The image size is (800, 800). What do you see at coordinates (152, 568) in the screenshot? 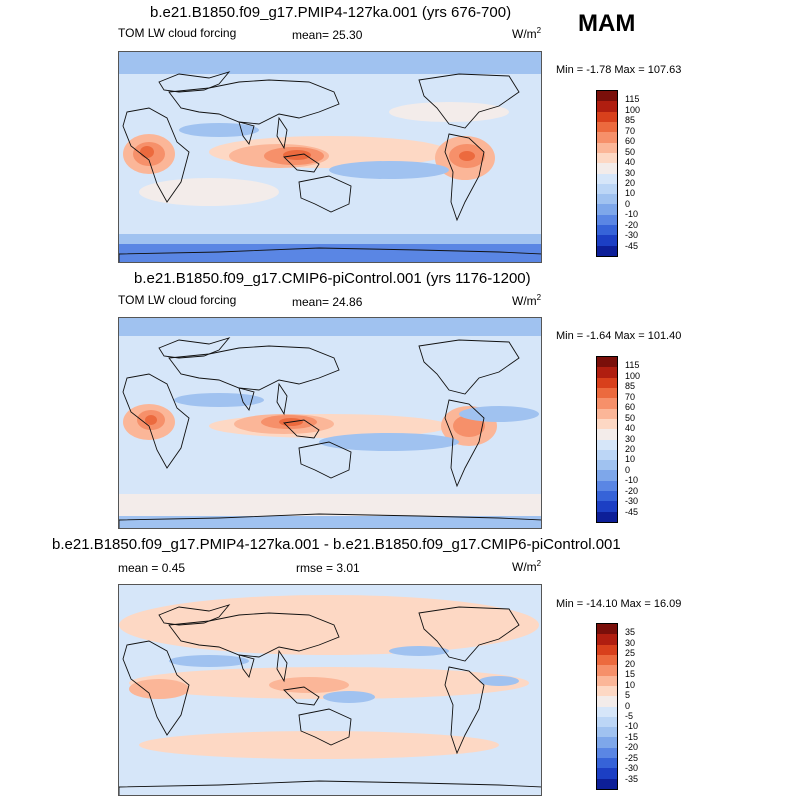
I see `panel-3-mean: mean = 0.45` at bounding box center [152, 568].